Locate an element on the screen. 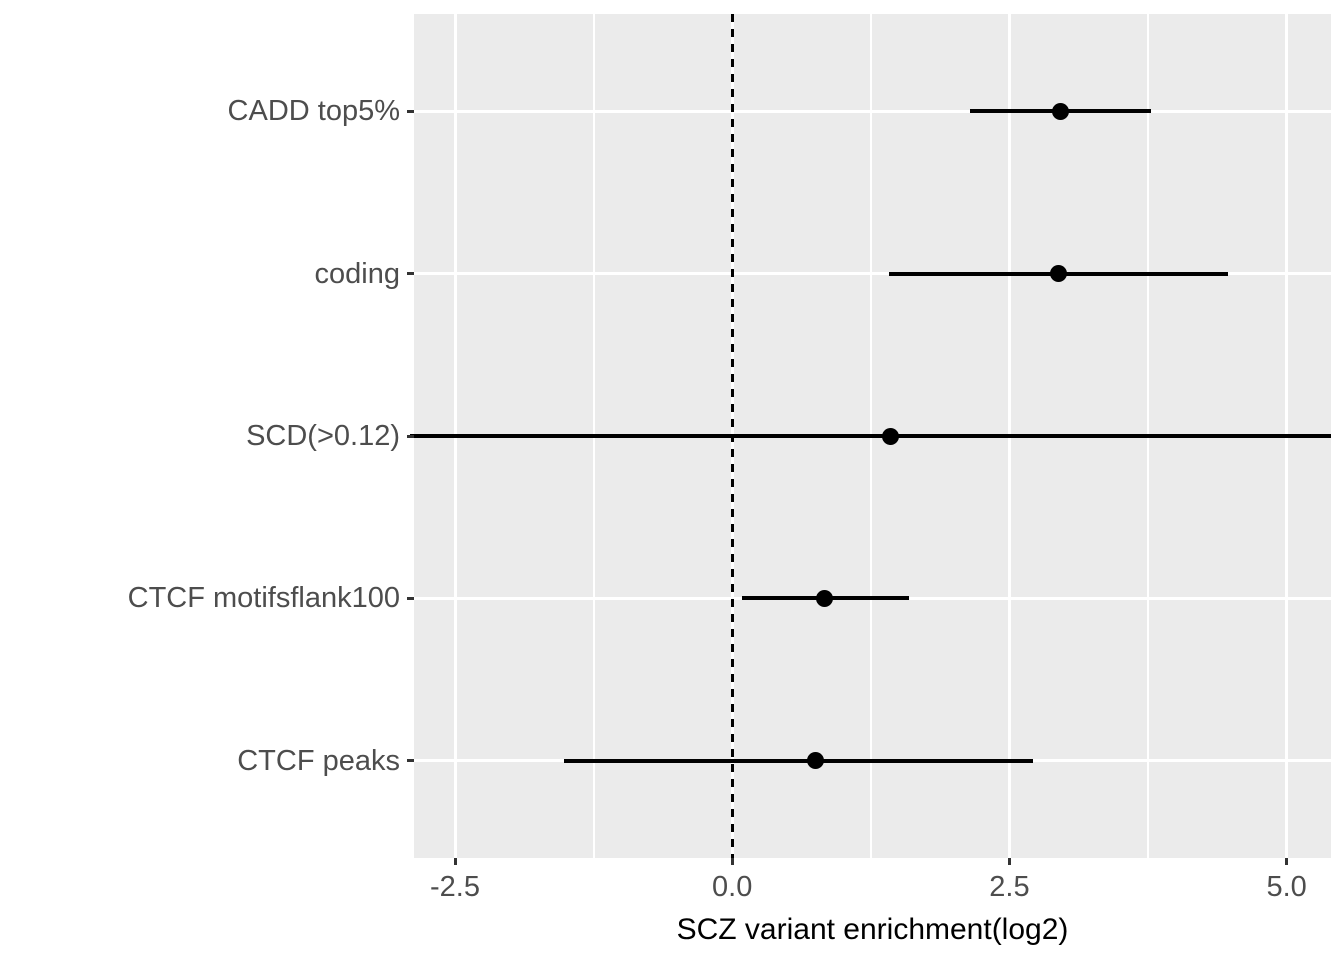 This screenshot has height=960, width=1344. y-axis-category-label: CTCF peaks is located at coordinates (318, 760).